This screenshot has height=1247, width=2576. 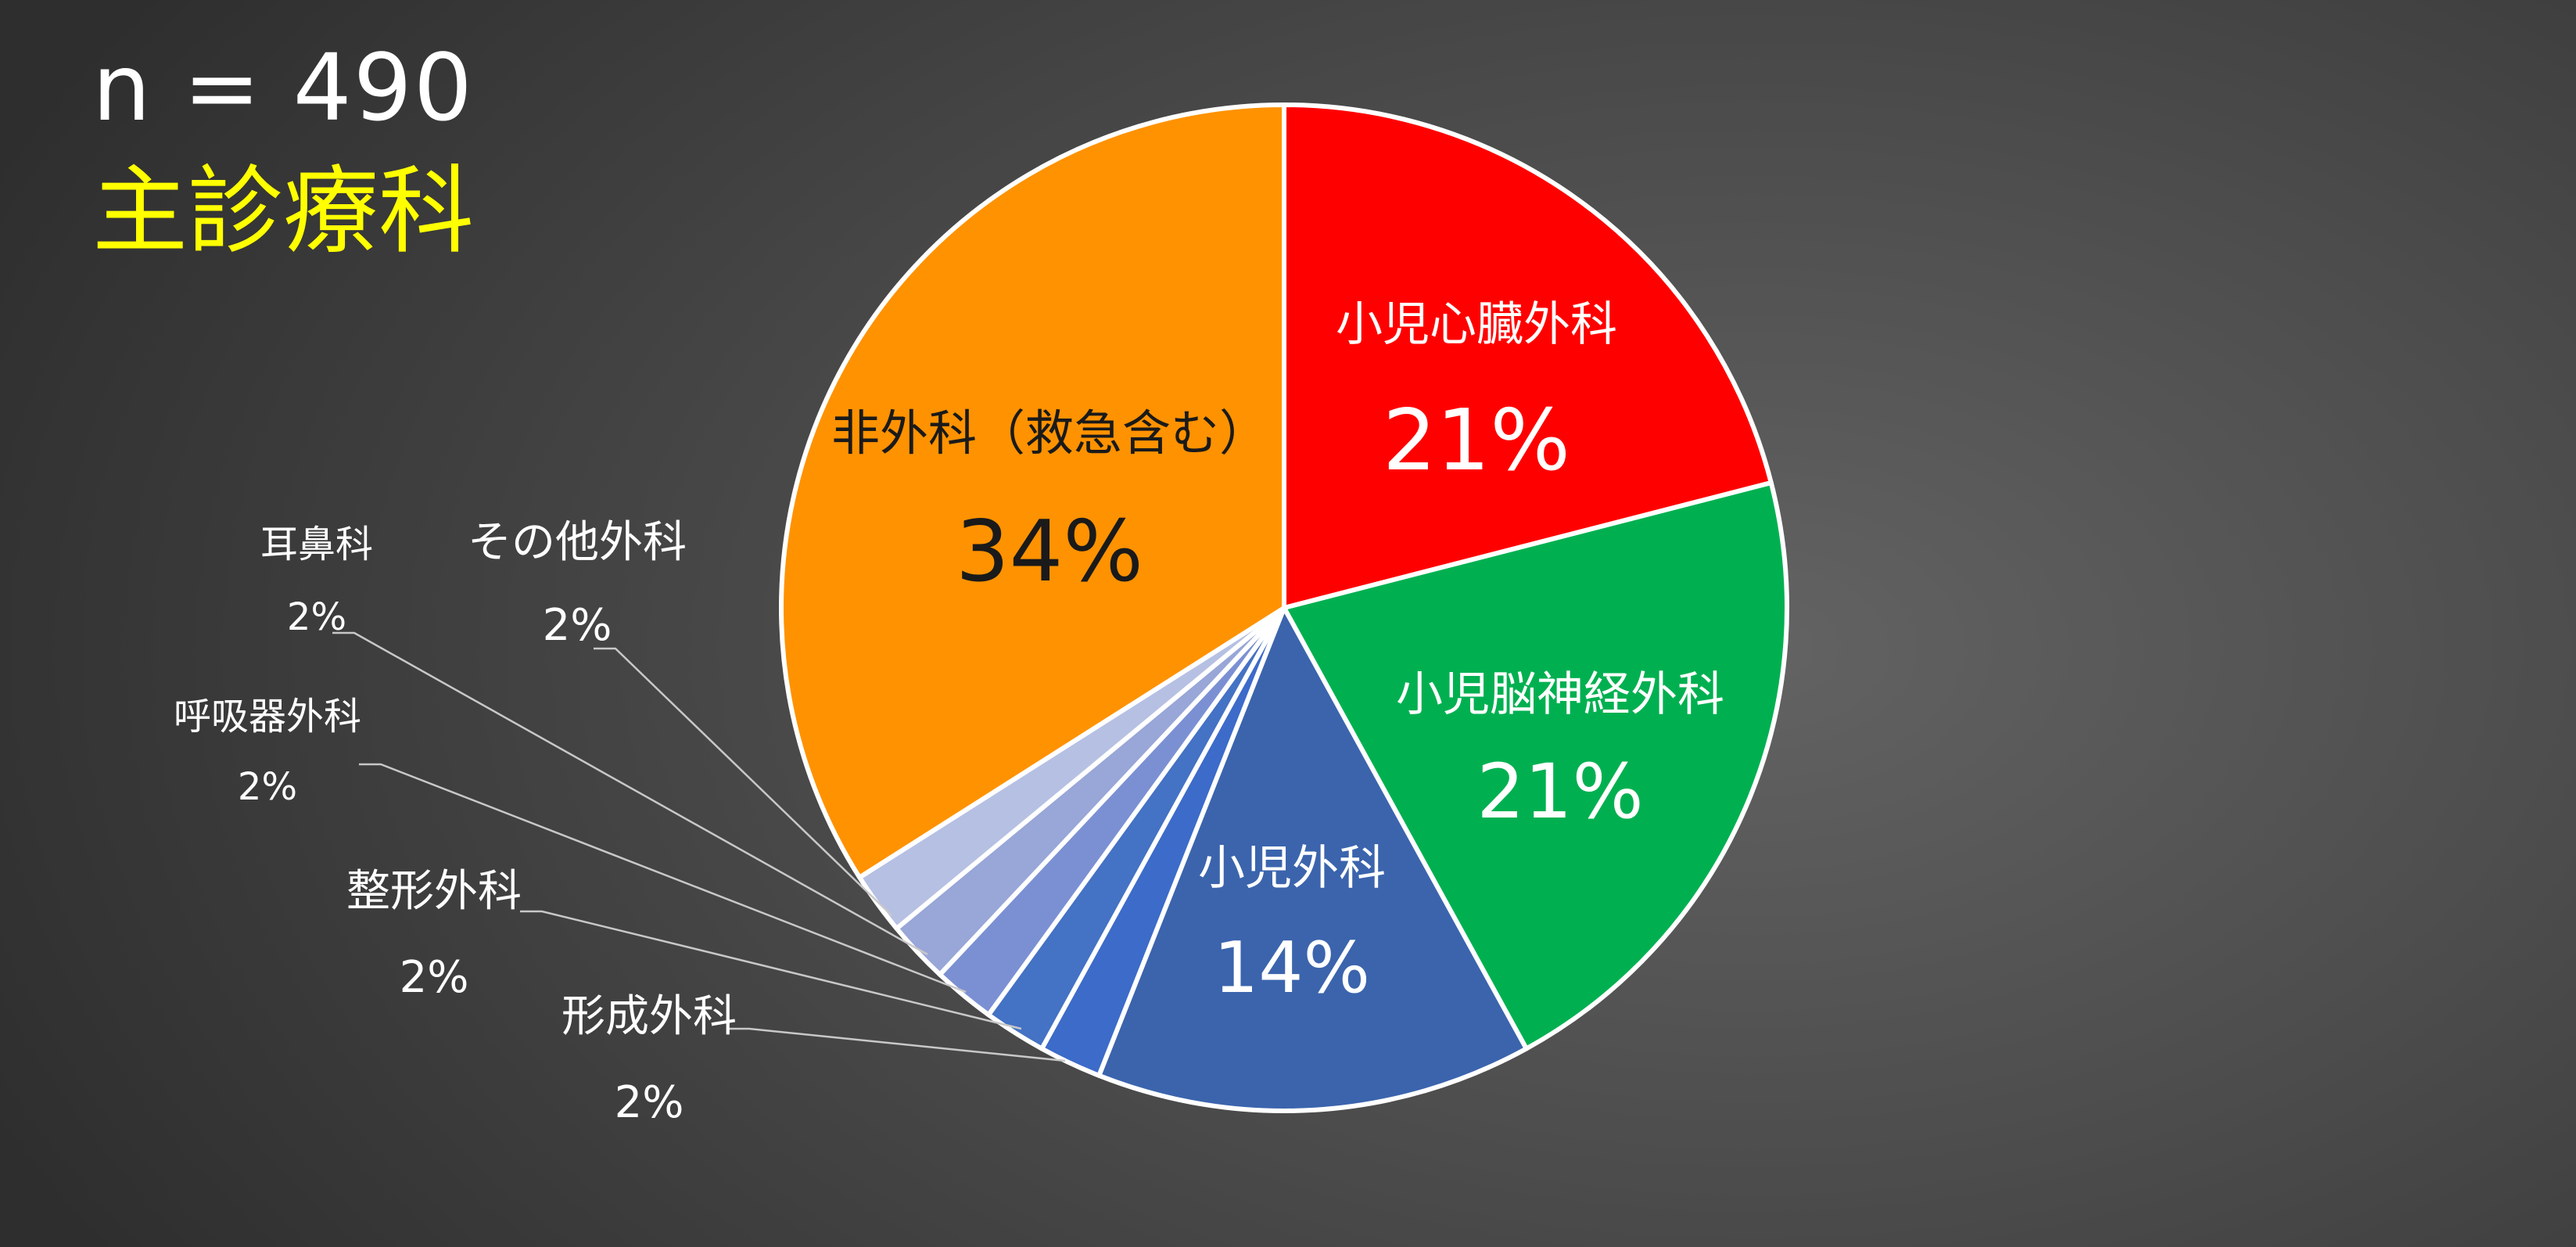 What do you see at coordinates (1476, 441) in the screenshot?
I see `slice-1-value: 21%` at bounding box center [1476, 441].